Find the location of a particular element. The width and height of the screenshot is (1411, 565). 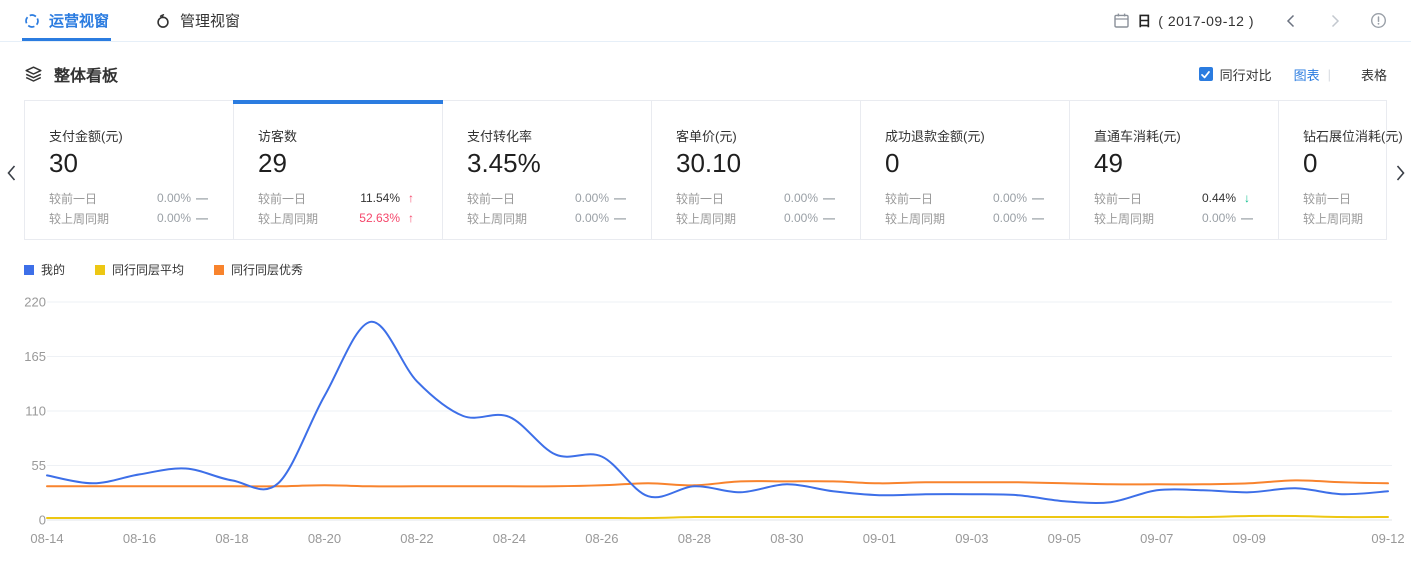

chevron-right-icon is located at coordinates (1400, 173).